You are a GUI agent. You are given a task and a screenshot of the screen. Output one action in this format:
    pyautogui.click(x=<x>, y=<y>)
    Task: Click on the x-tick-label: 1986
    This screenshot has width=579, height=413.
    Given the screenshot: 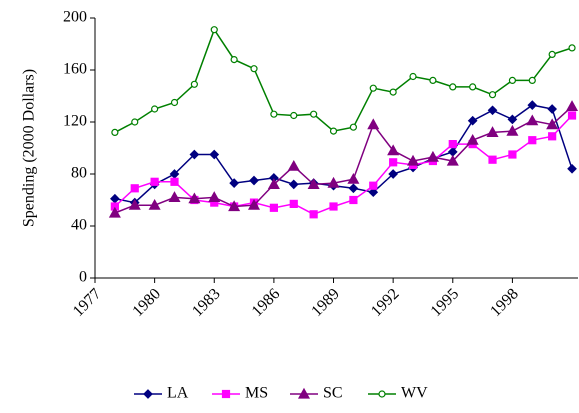 What is the action you would take?
    pyautogui.click(x=266, y=302)
    